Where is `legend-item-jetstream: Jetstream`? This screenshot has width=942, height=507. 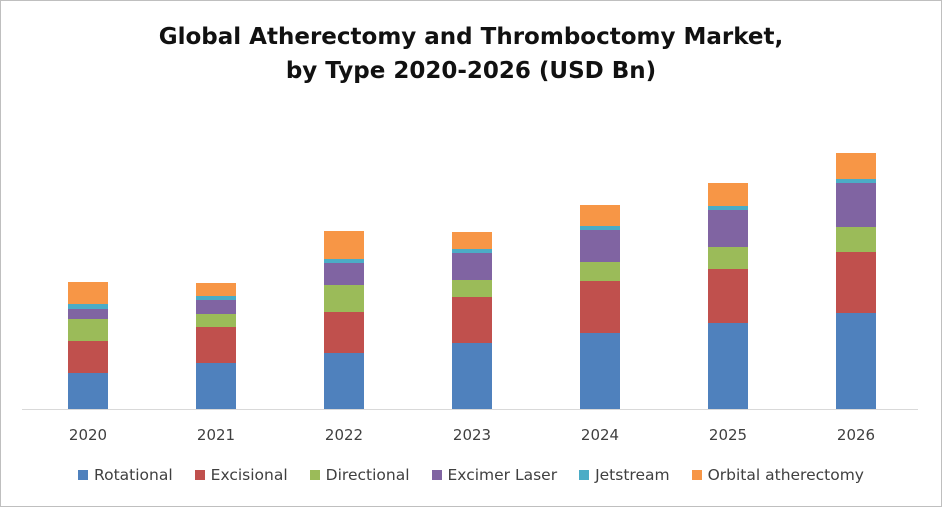
legend-item-jetstream: Jetstream is located at coordinates (624, 475).